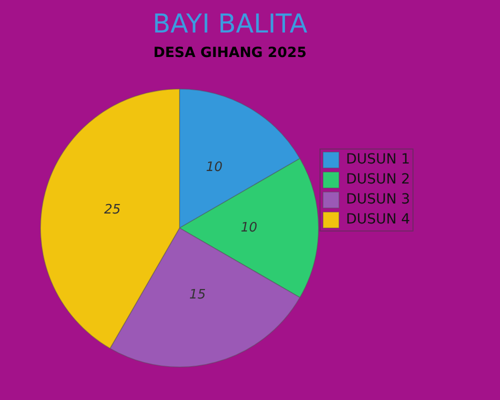 This screenshot has width=500, height=400. What do you see at coordinates (378, 160) in the screenshot?
I see `legend-label: DUSUN 1` at bounding box center [378, 160].